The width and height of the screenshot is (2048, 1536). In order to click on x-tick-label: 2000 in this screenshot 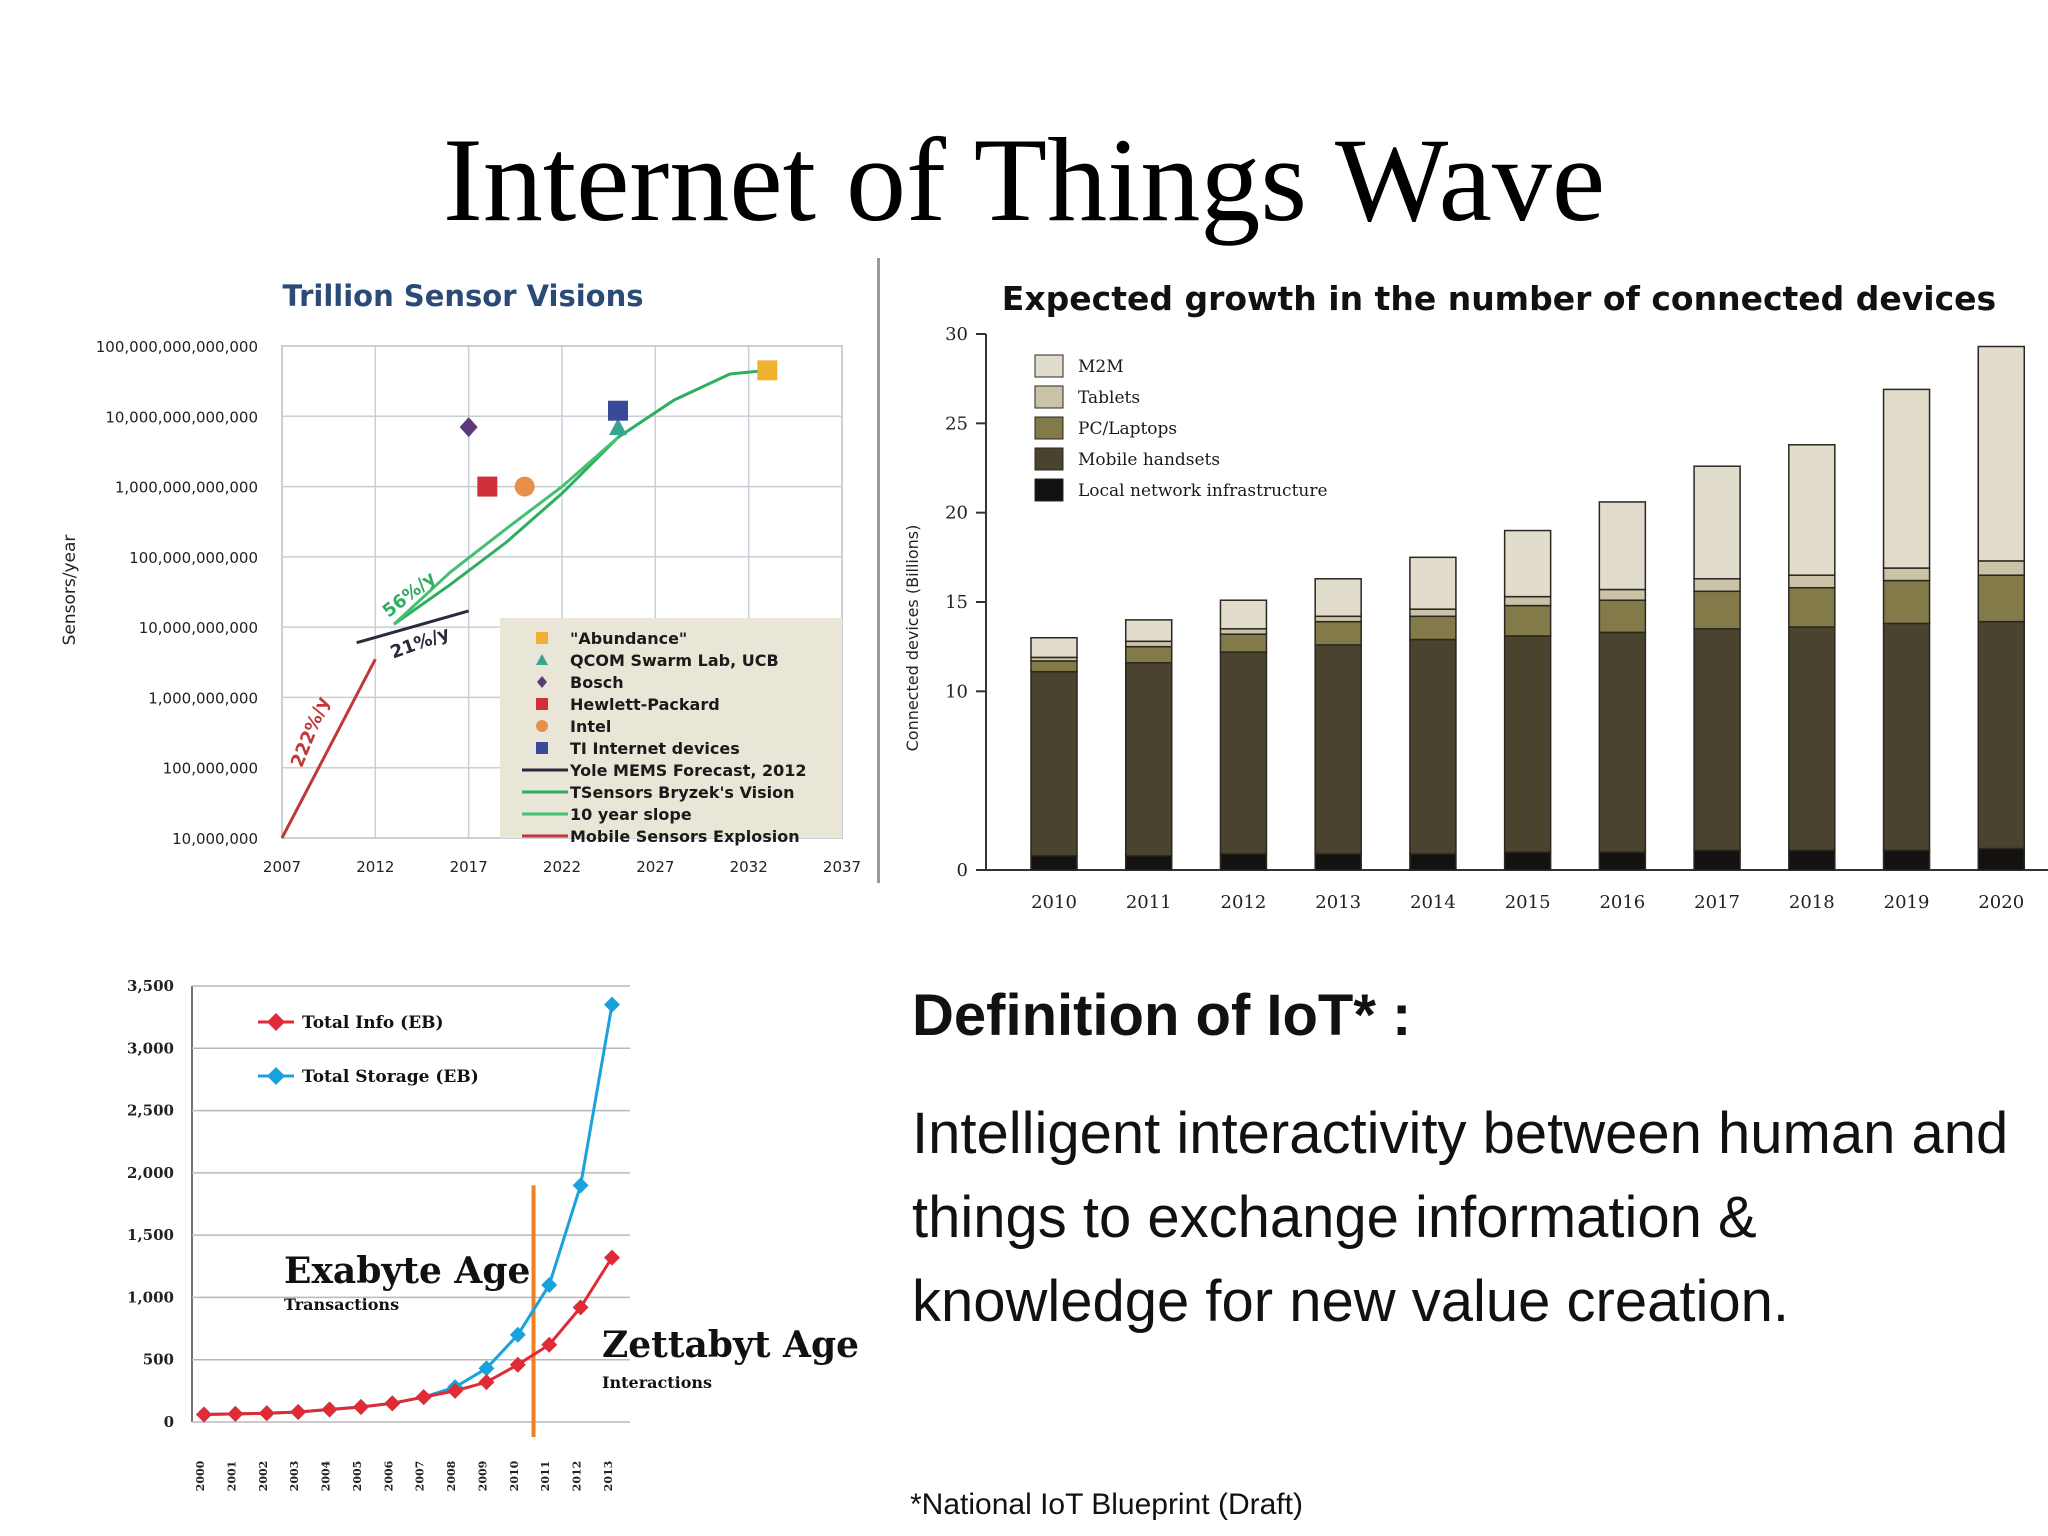, I will do `click(200, 1475)`.